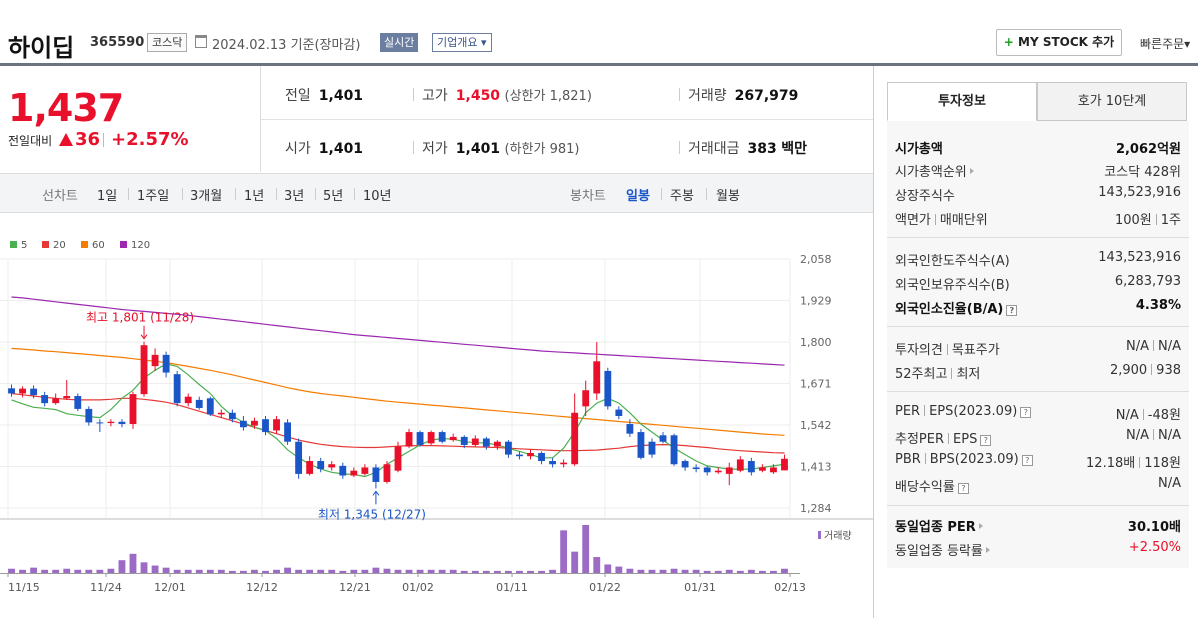 This screenshot has height=618, width=1198. I want to click on legend-label: 120, so click(140, 245).